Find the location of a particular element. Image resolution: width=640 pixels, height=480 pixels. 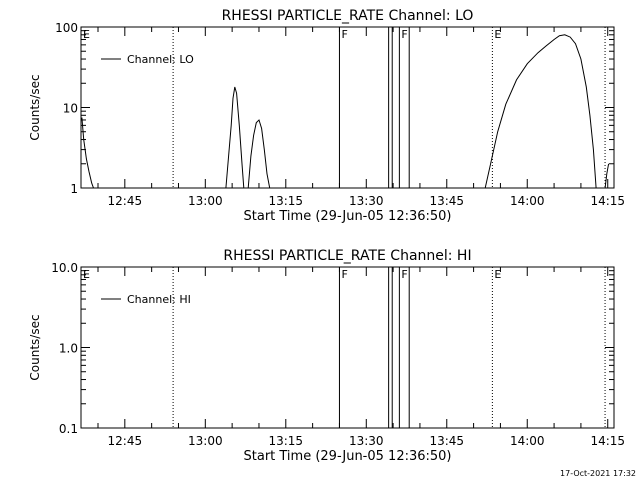

chart-title: RHESSI PARTICLE_RATE Channel: LO is located at coordinates (348, 16).